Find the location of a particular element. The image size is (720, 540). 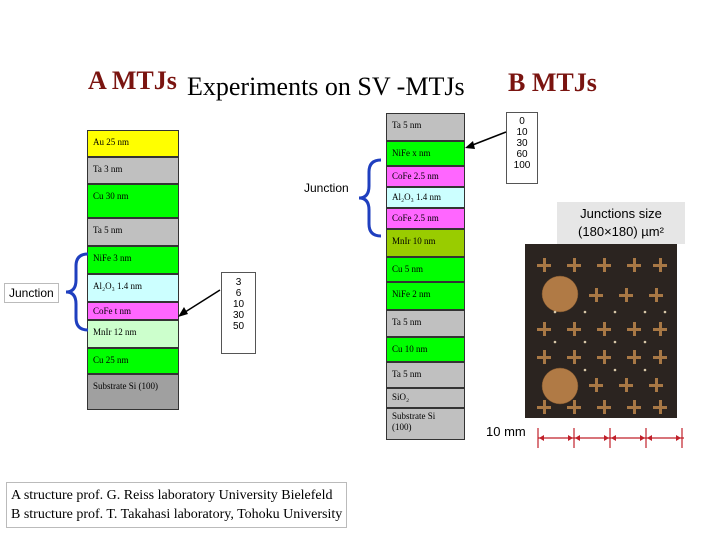

layer-b-substrate: Substrate Si (100) is located at coordinates (425, 424).